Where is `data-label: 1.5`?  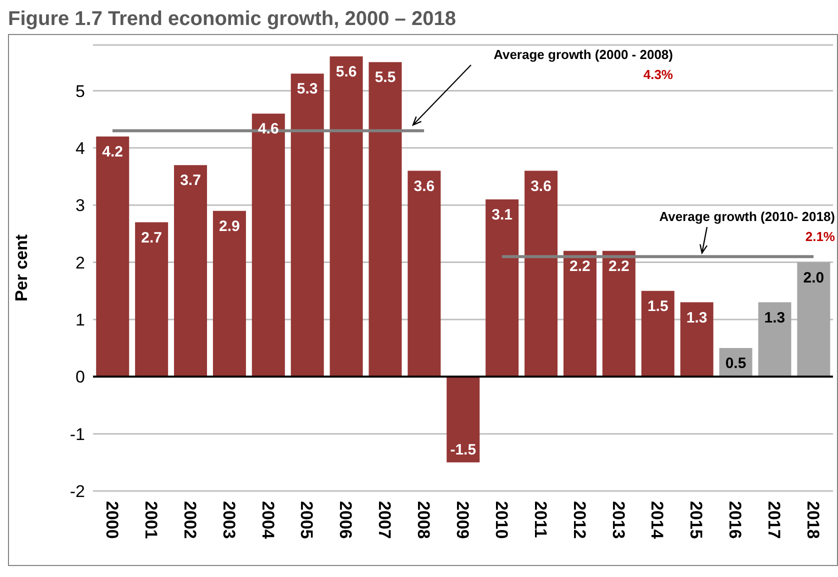
data-label: 1.5 is located at coordinates (657, 306).